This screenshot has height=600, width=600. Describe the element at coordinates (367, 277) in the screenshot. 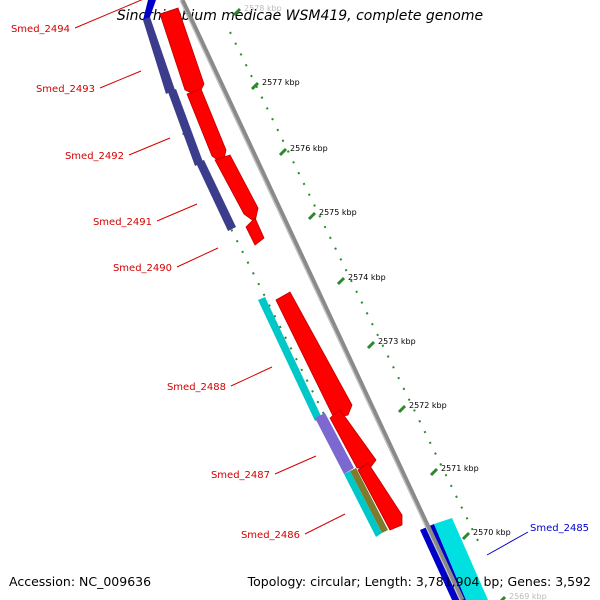

I see `kbp-label: 2574 kbp` at that location.